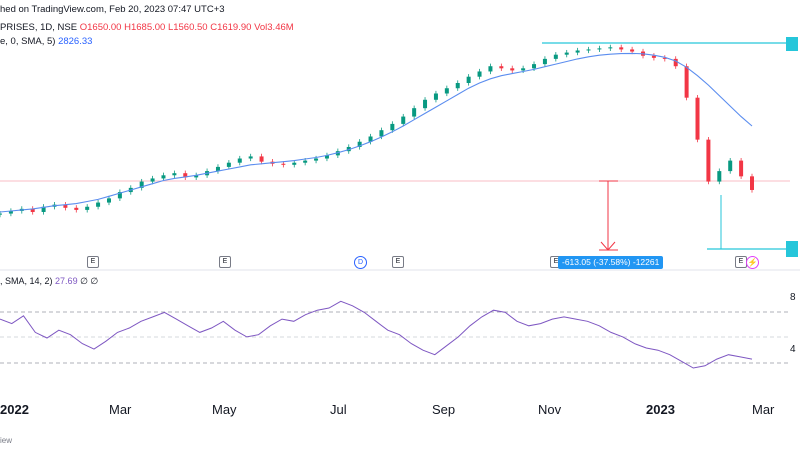 This screenshot has width=800, height=450. What do you see at coordinates (187, 27) in the screenshot?
I see `low-value: L1560.50` at bounding box center [187, 27].